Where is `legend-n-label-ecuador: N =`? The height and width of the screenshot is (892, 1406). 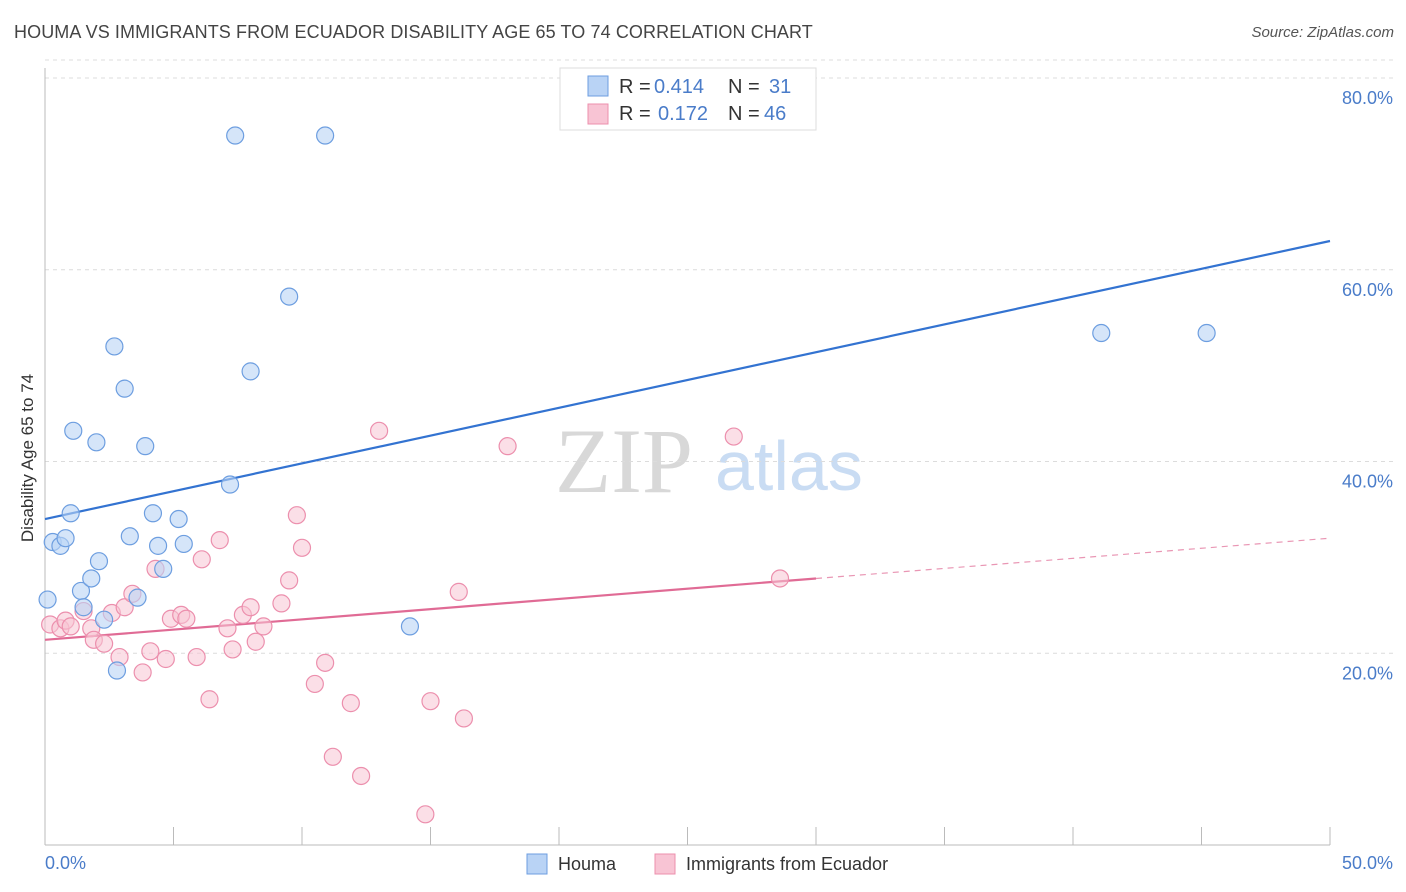 legend-n-label-ecuador: N = is located at coordinates (744, 114).